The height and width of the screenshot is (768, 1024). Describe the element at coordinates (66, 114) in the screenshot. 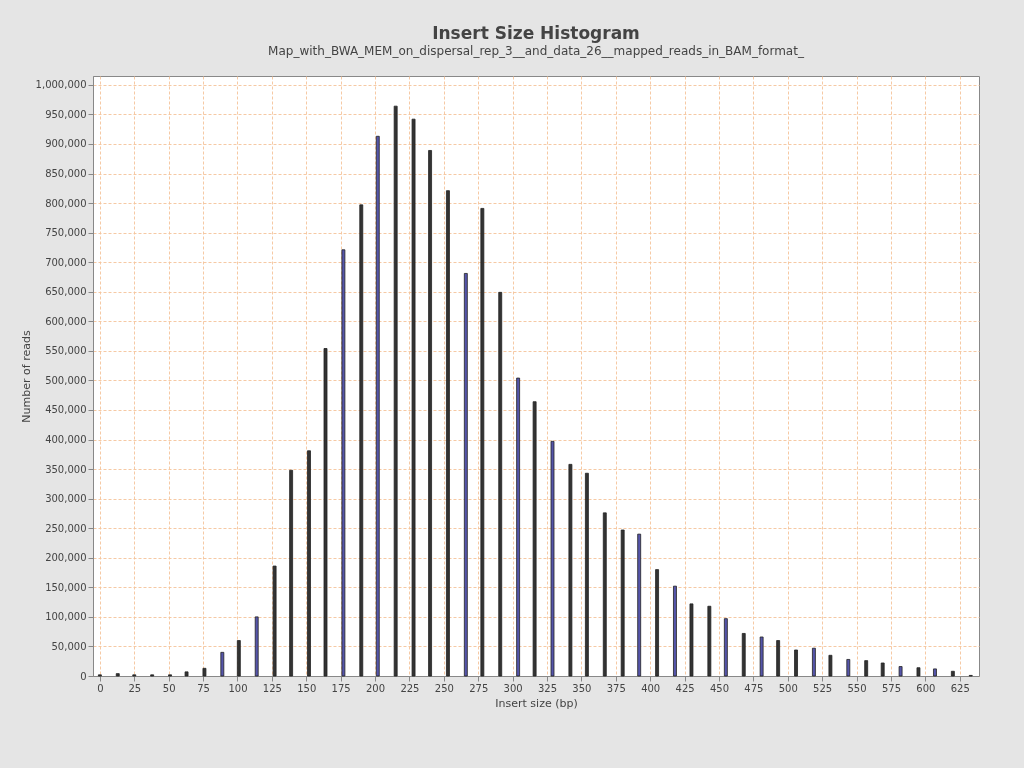

I see `y-tick-label: 950,000` at that location.